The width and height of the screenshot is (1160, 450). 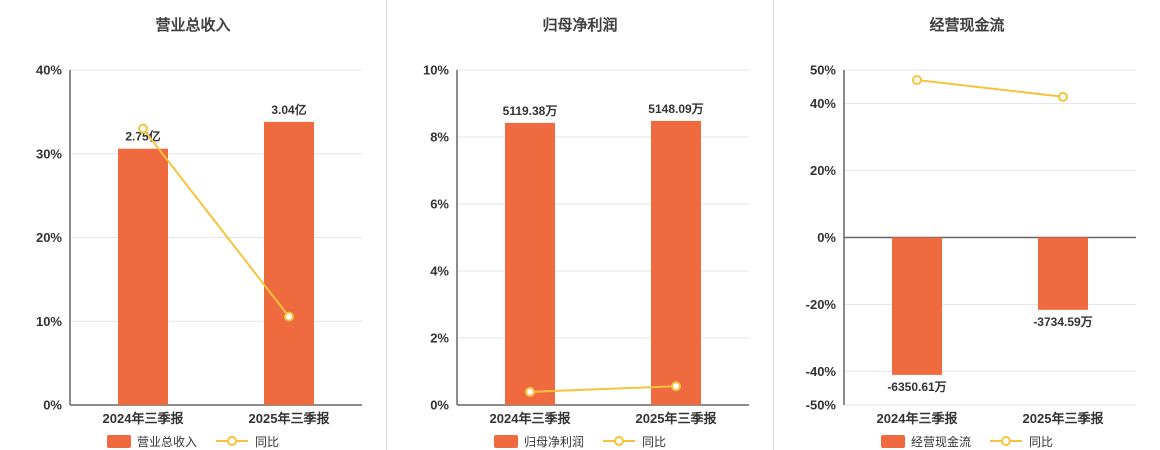 What do you see at coordinates (940, 441) in the screenshot?
I see `legend-bar-label: 经营现金流` at bounding box center [940, 441].